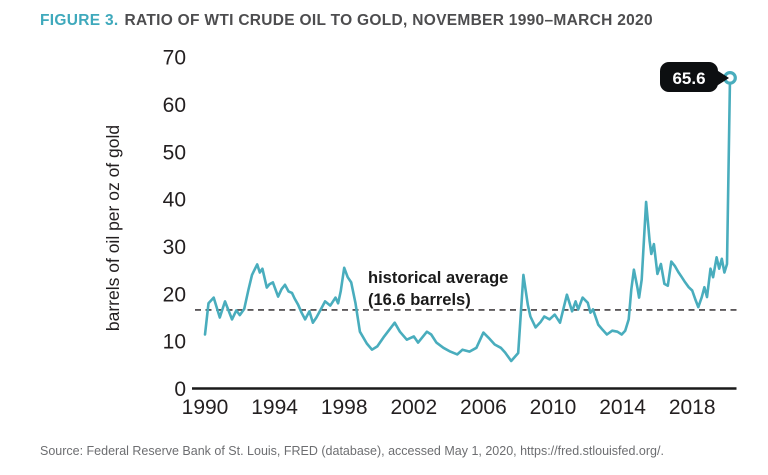  I want to click on figure-label: FIGURE 3., so click(79, 20).